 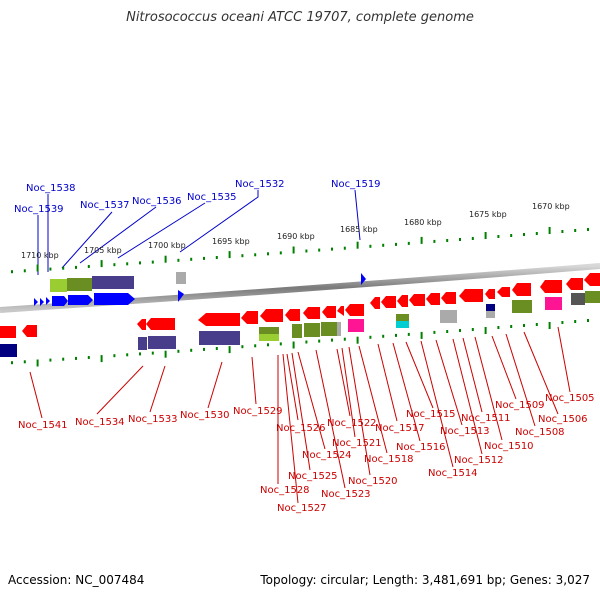 I want to click on gene-label: Noc_1536, so click(x=157, y=201).